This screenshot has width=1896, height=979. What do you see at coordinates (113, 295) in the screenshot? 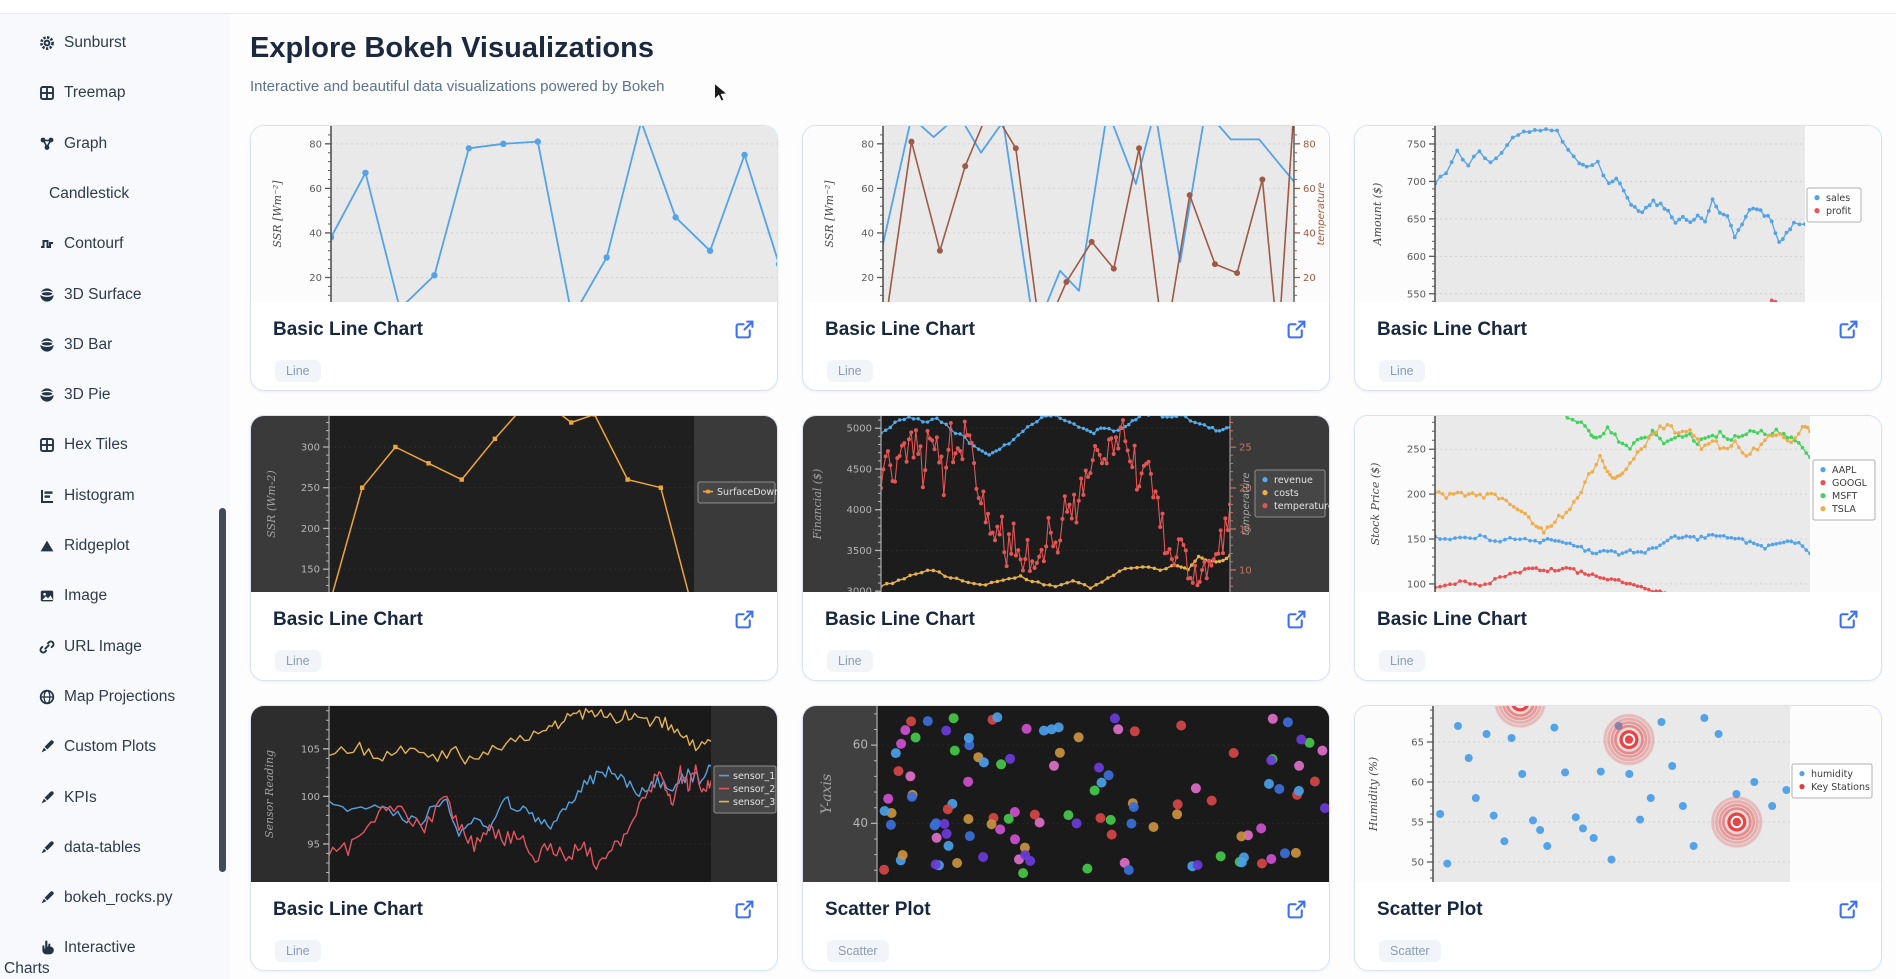
I see `sidebar-item-3d-surface: 3D Surface` at bounding box center [113, 295].